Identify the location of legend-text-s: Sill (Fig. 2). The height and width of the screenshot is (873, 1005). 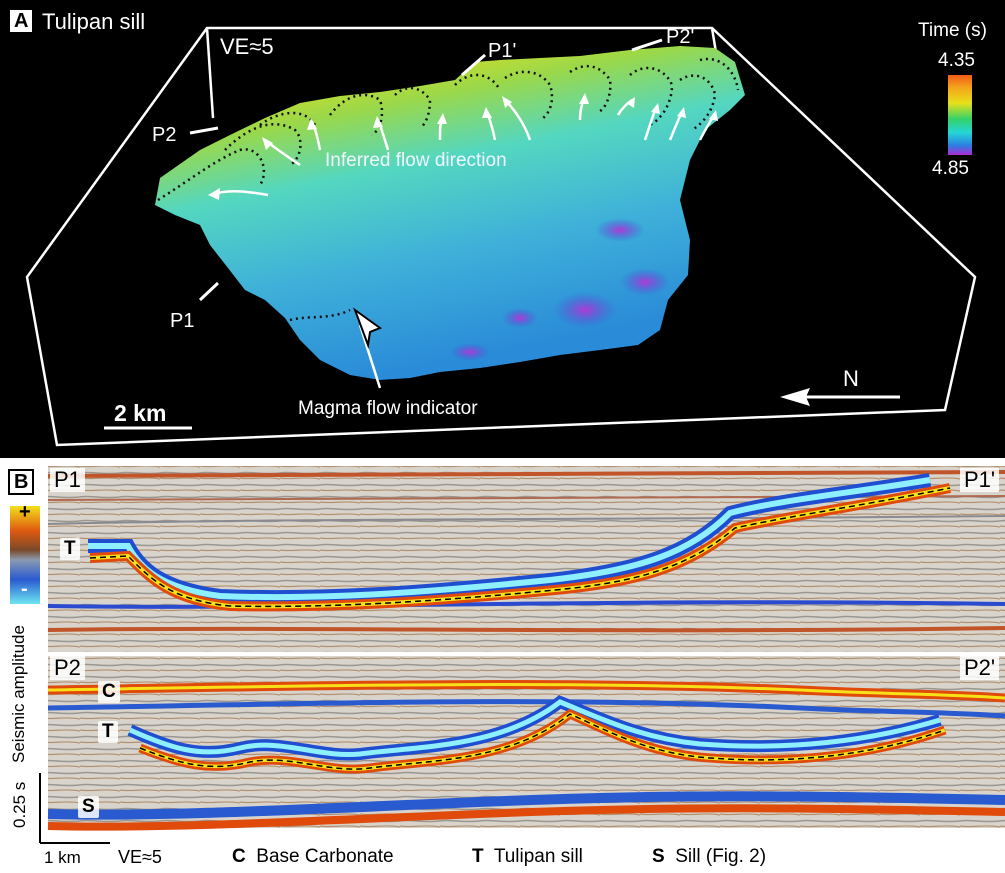
(721, 856).